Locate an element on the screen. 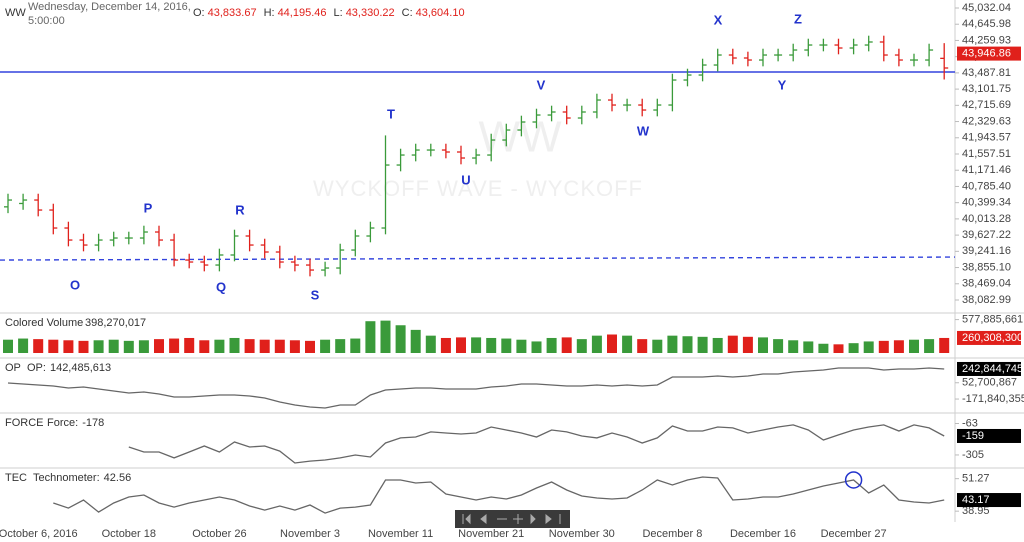 This screenshot has width=1024, height=542. legend-value: -178 is located at coordinates (93, 423).